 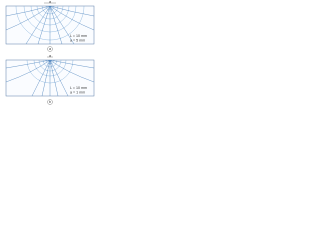 I want to click on panel-a: a L = 10 mm a = 5 mm a, so click(x=50, y=26).